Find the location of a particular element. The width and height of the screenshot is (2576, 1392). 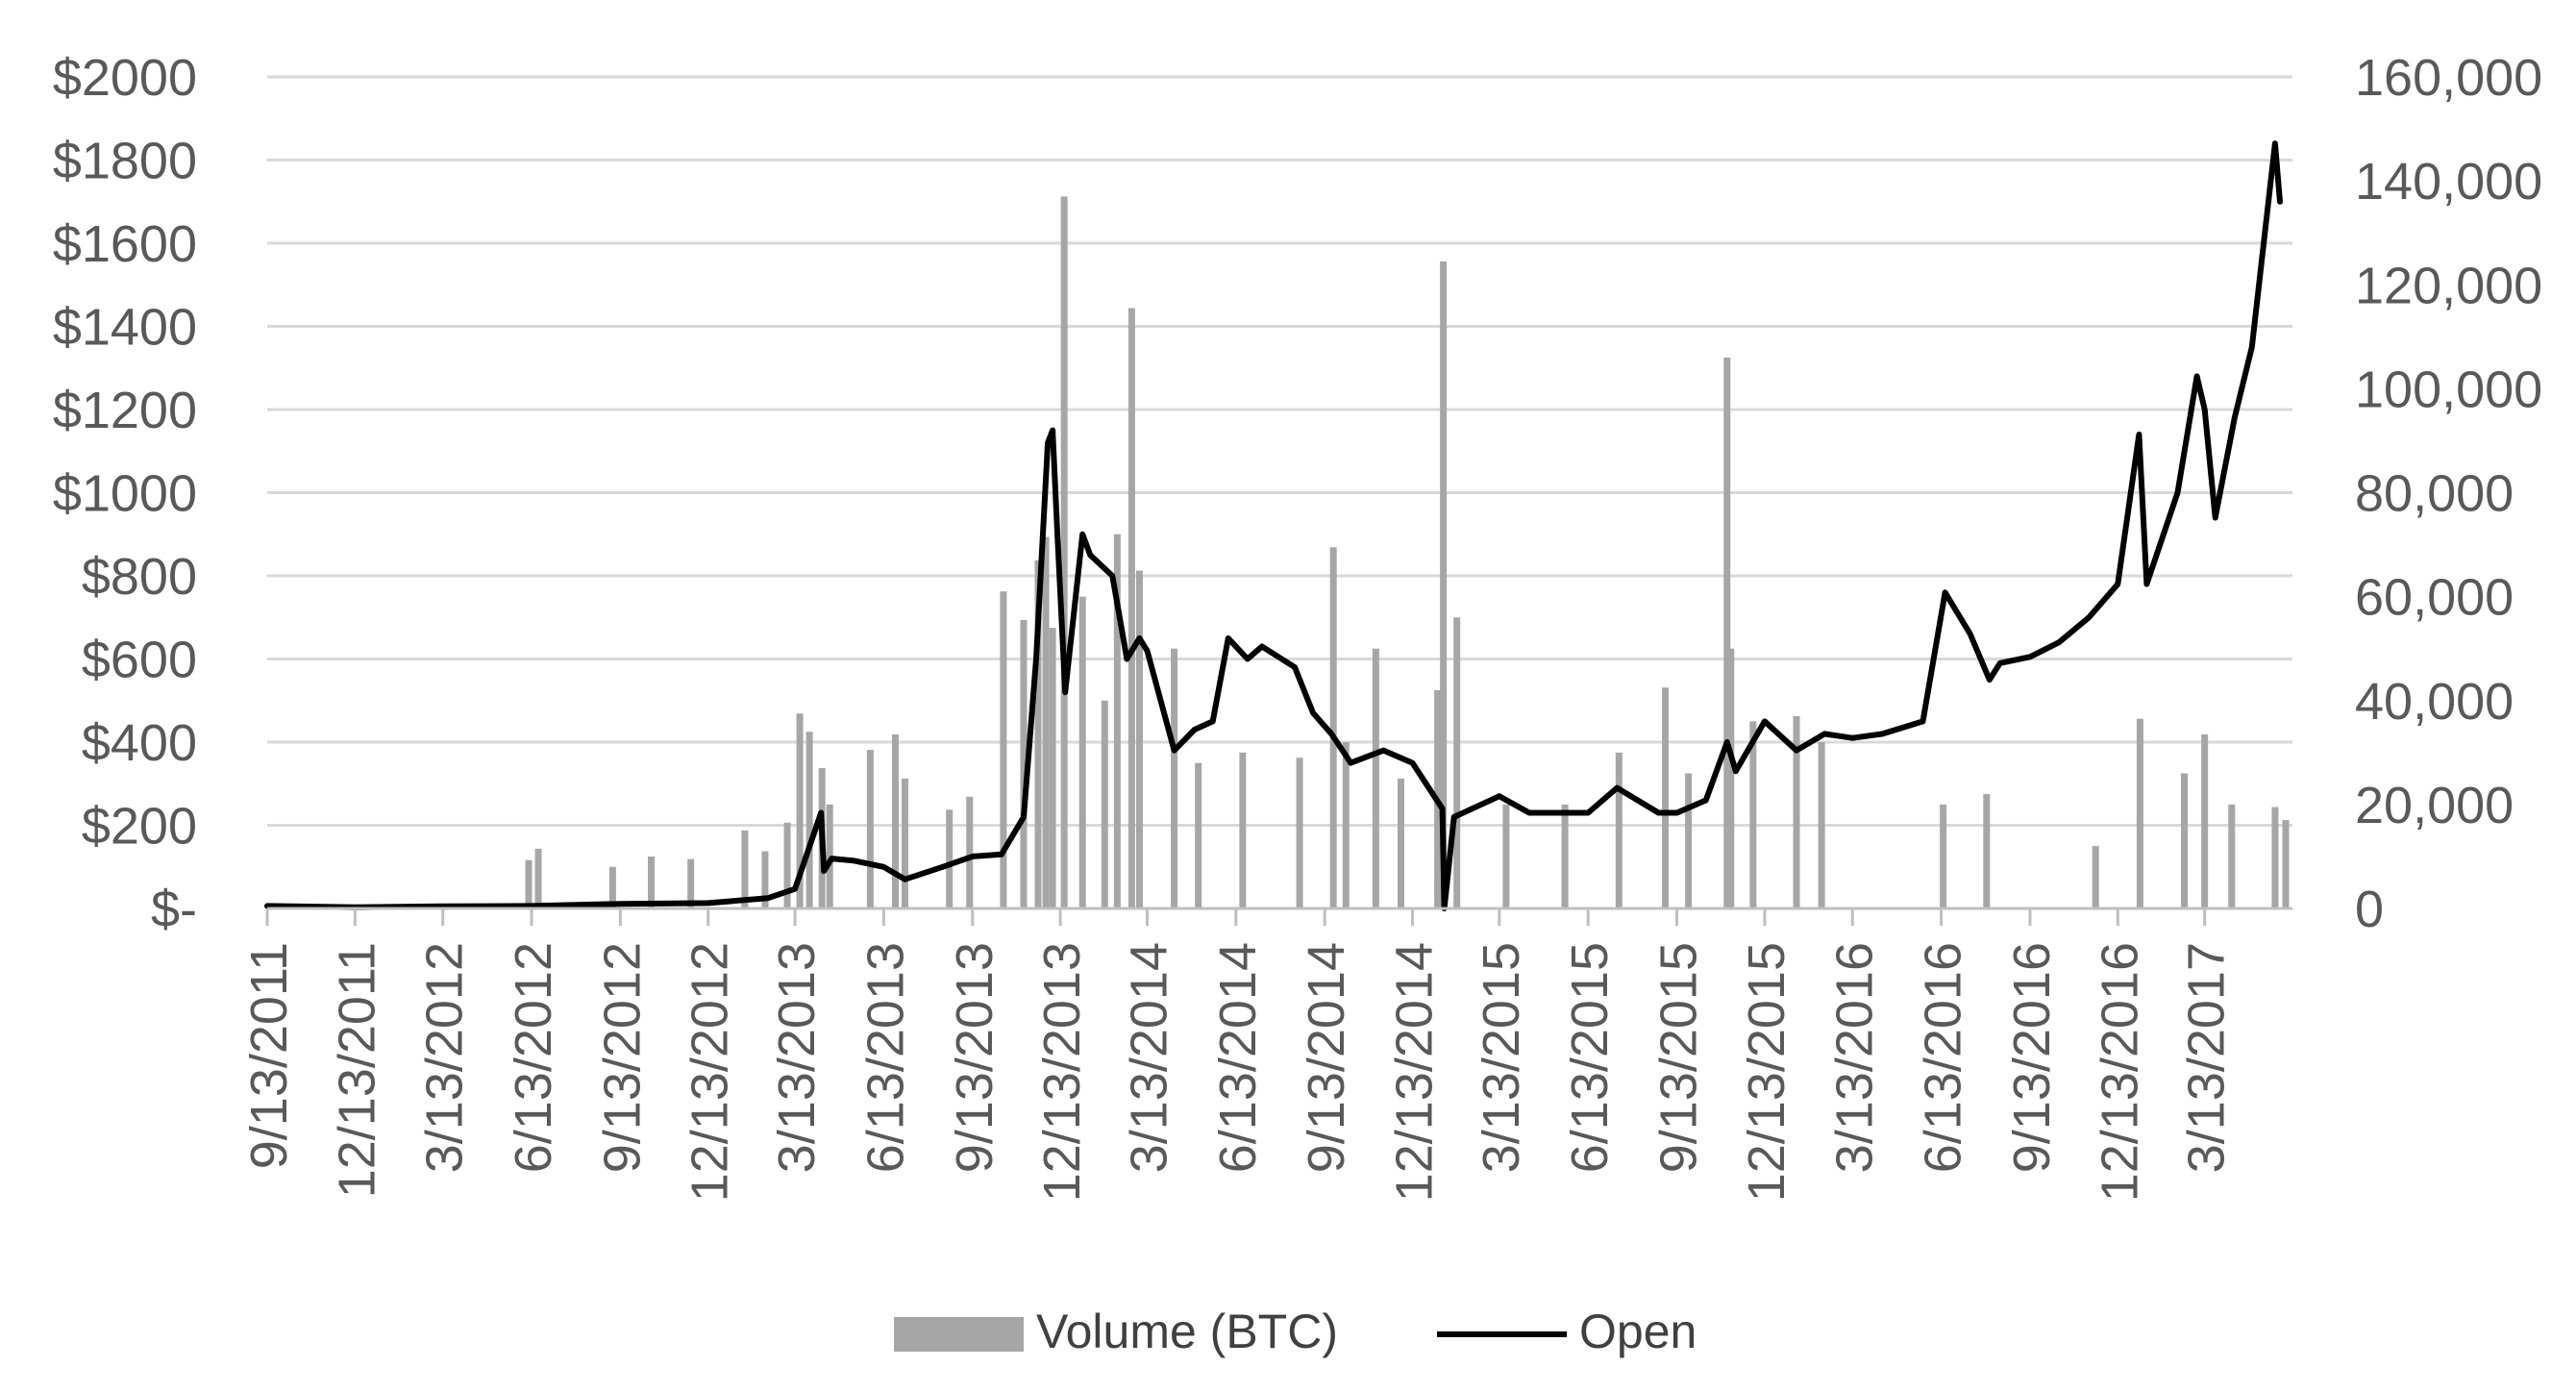

y-right-tick-label: 20,000 is located at coordinates (2435, 805).